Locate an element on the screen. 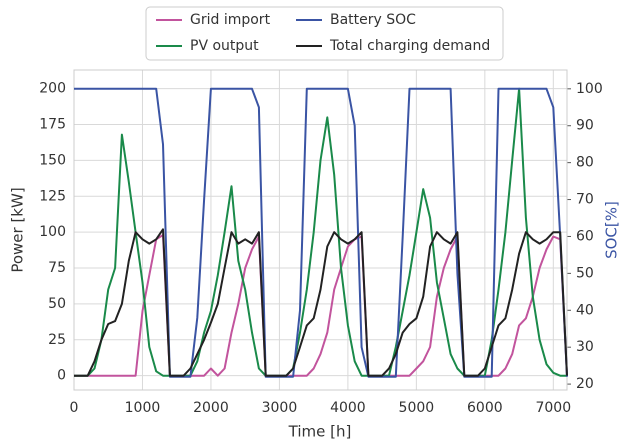 Image resolution: width=630 pixels, height=442 pixels. x-tick-label: 0 is located at coordinates (74, 408).